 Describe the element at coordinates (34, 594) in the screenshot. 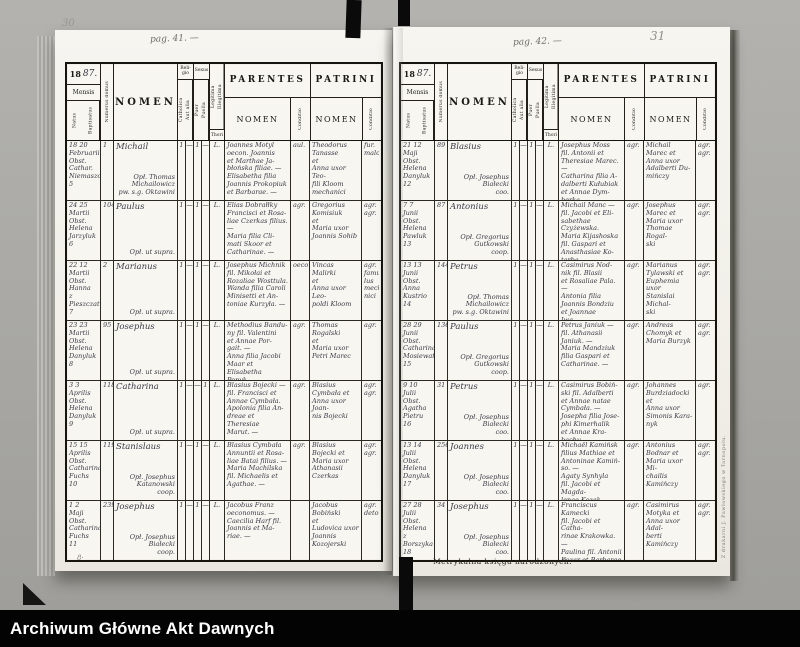

I see `scan-corner-shadow` at that location.